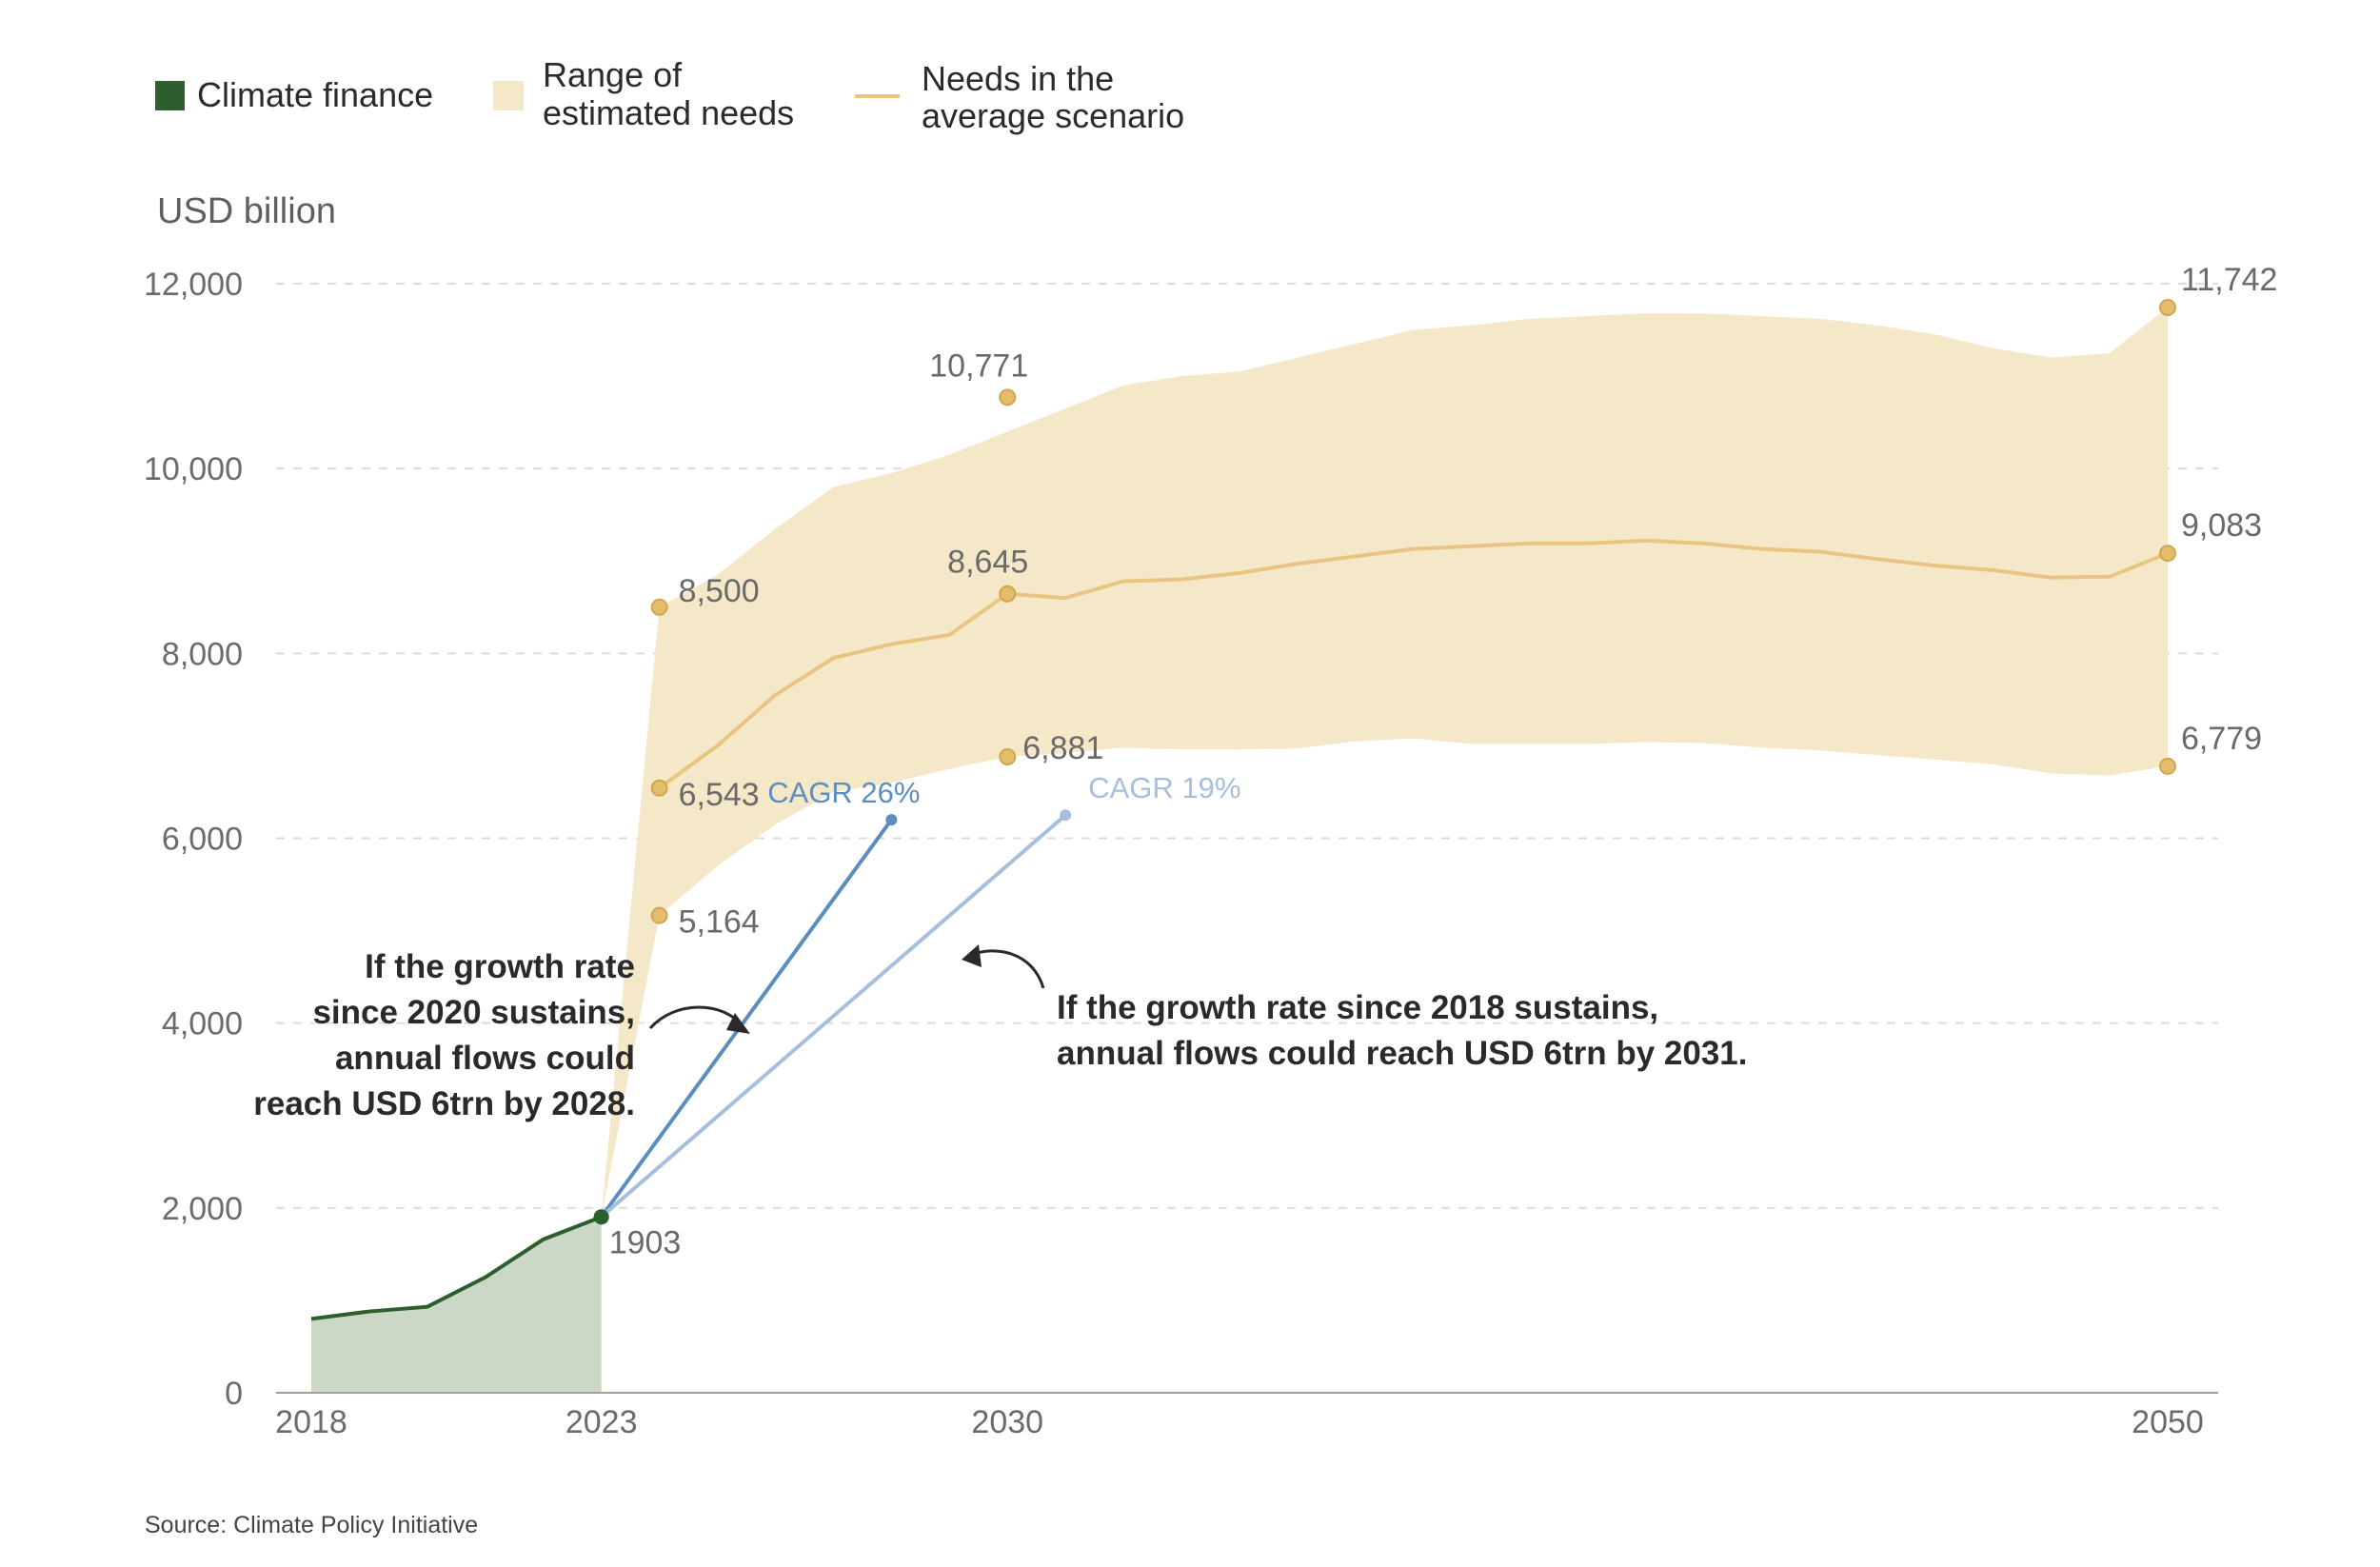 The height and width of the screenshot is (1567, 2380). What do you see at coordinates (719, 795) in the screenshot?
I see `needs-point-label-1: 6,543` at bounding box center [719, 795].